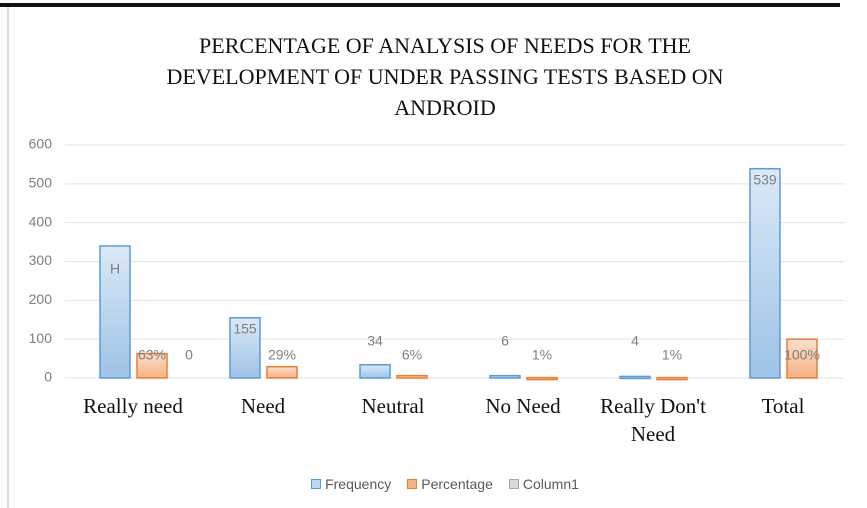 This screenshot has width=867, height=508. Describe the element at coordinates (245, 329) in the screenshot. I see `data-label: 155` at that location.